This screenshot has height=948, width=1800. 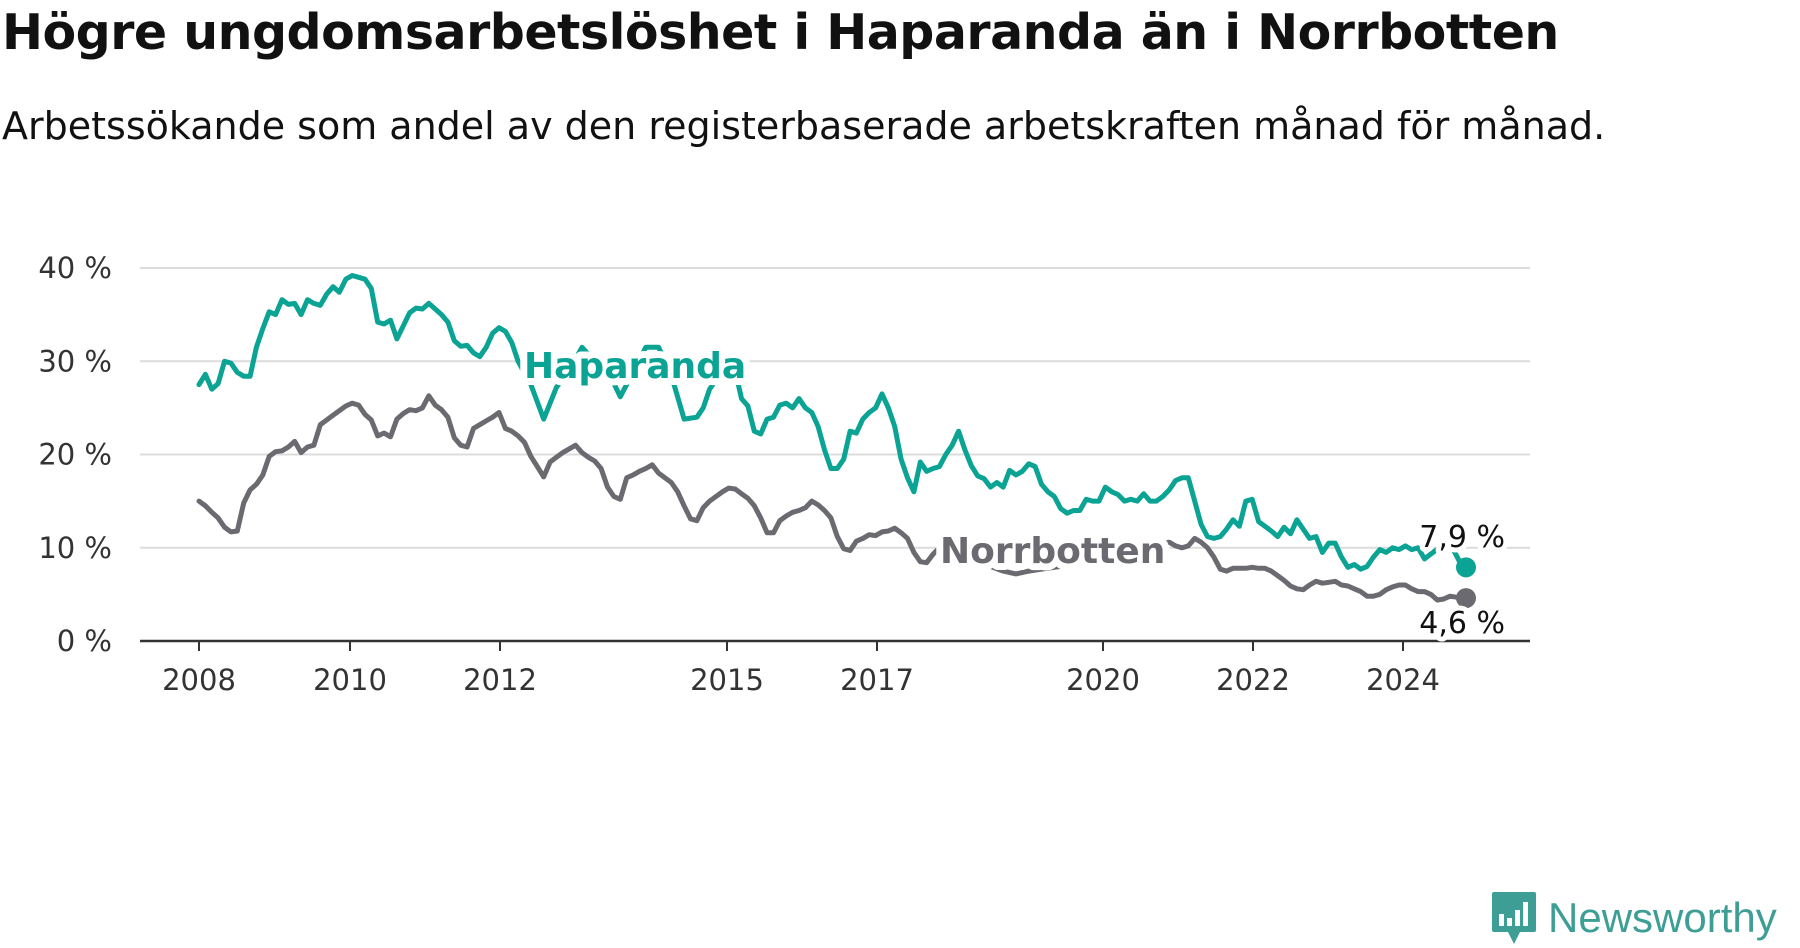 What do you see at coordinates (1514, 918) in the screenshot?
I see `bar-chart-logo-icon` at bounding box center [1514, 918].